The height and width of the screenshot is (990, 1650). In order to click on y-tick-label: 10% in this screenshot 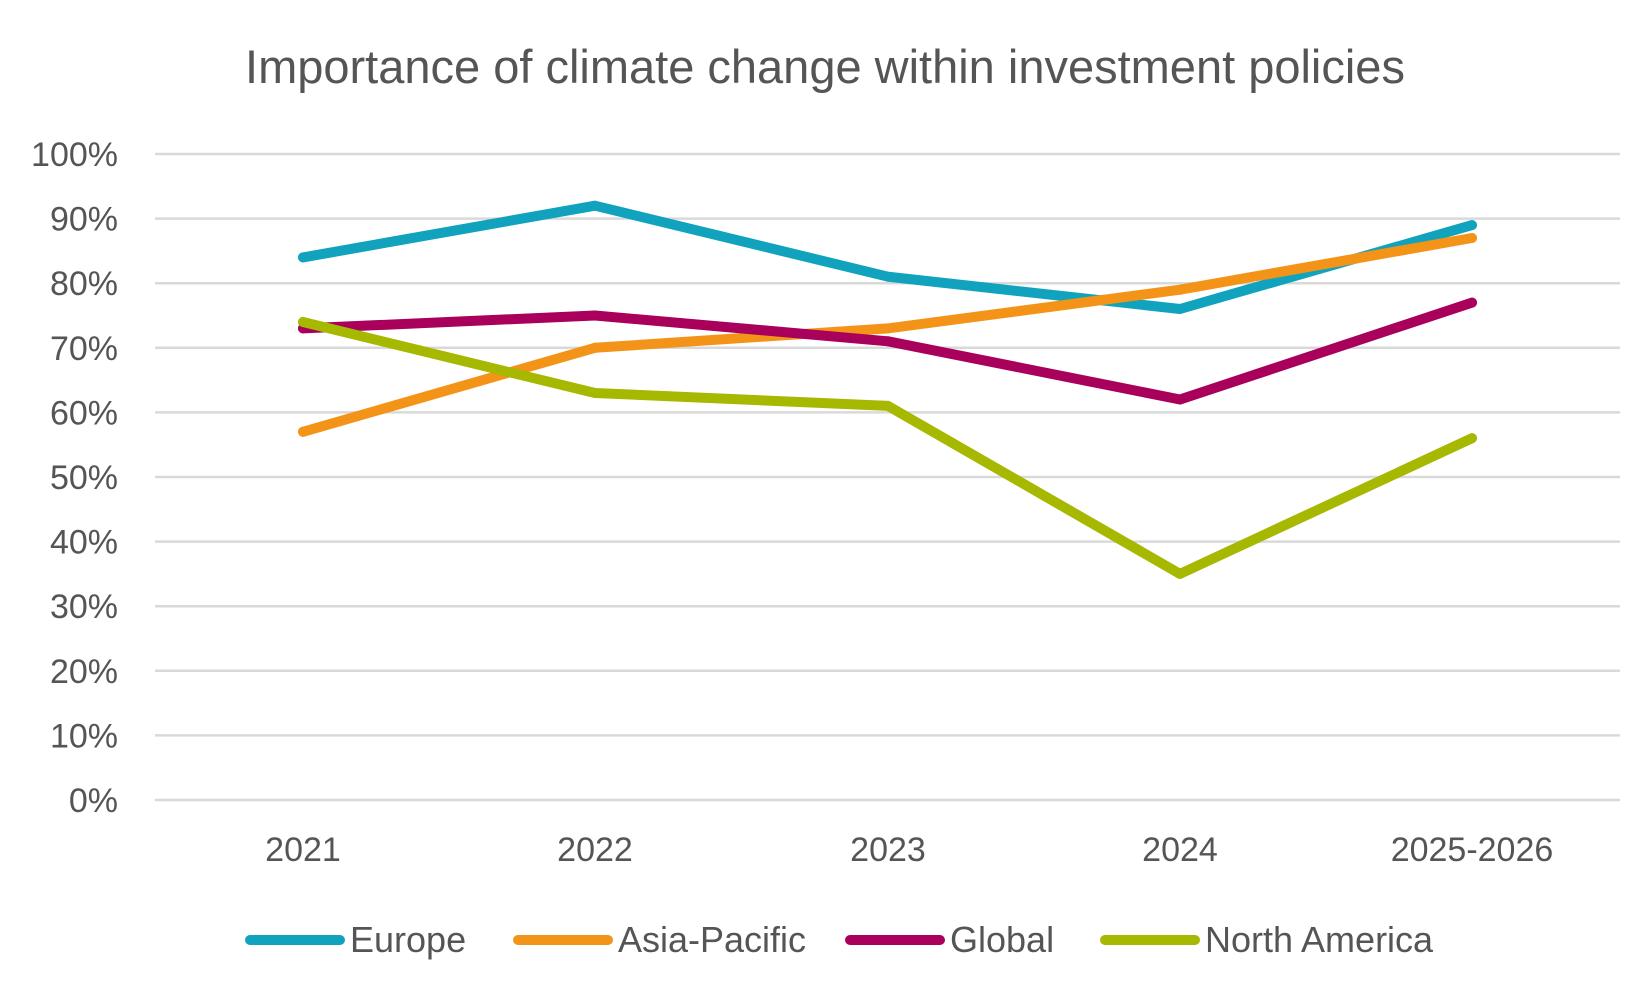, I will do `click(84, 736)`.